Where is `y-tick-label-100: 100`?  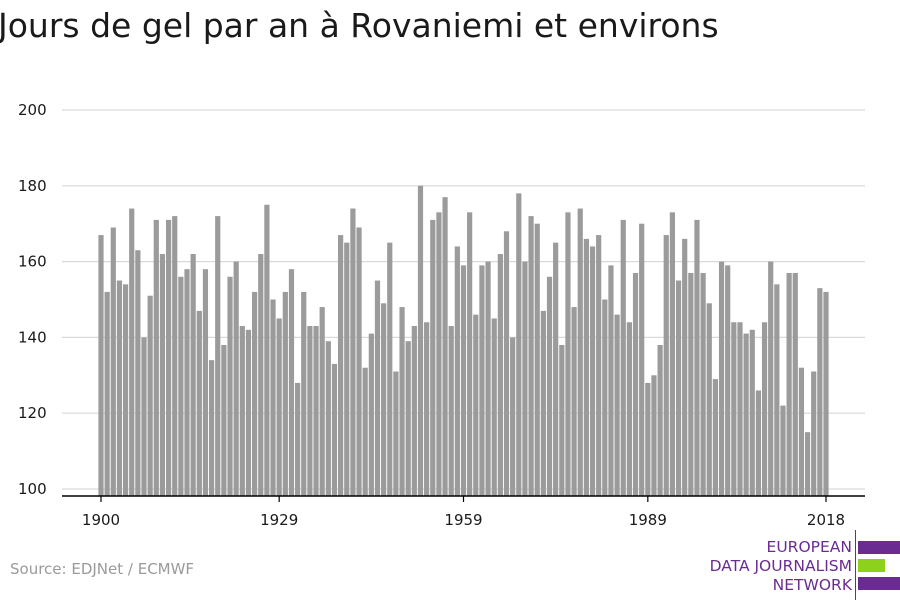 y-tick-label-100: 100 is located at coordinates (32, 489).